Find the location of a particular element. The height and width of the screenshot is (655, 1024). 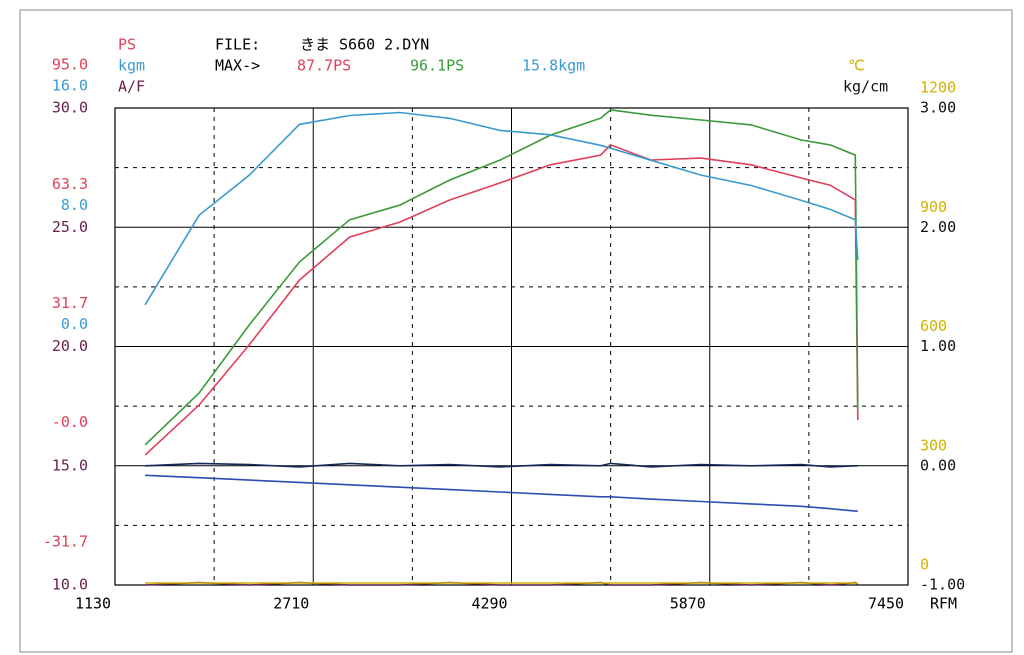

x-axis-label: RFM is located at coordinates (943, 604).